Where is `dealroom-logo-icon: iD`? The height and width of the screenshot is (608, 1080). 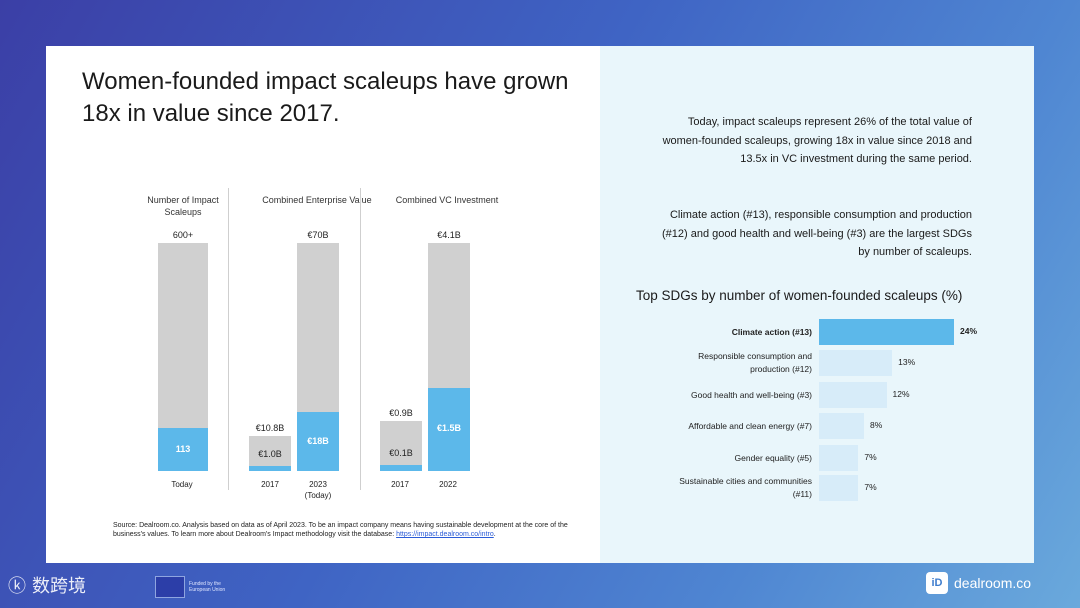
dealroom-logo-icon: iD is located at coordinates (937, 583).